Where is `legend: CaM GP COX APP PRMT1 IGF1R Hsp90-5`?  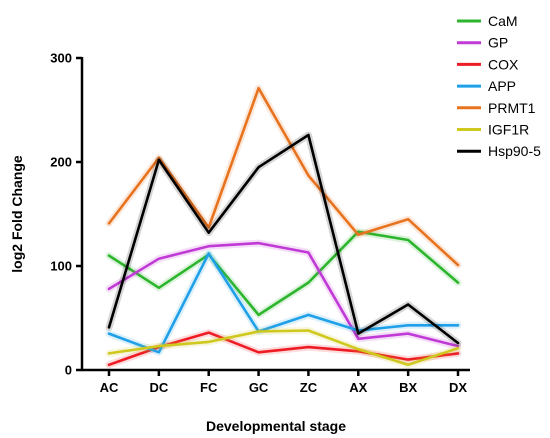
legend: CaM GP COX APP PRMT1 IGF1R Hsp90-5 is located at coordinates (499, 86).